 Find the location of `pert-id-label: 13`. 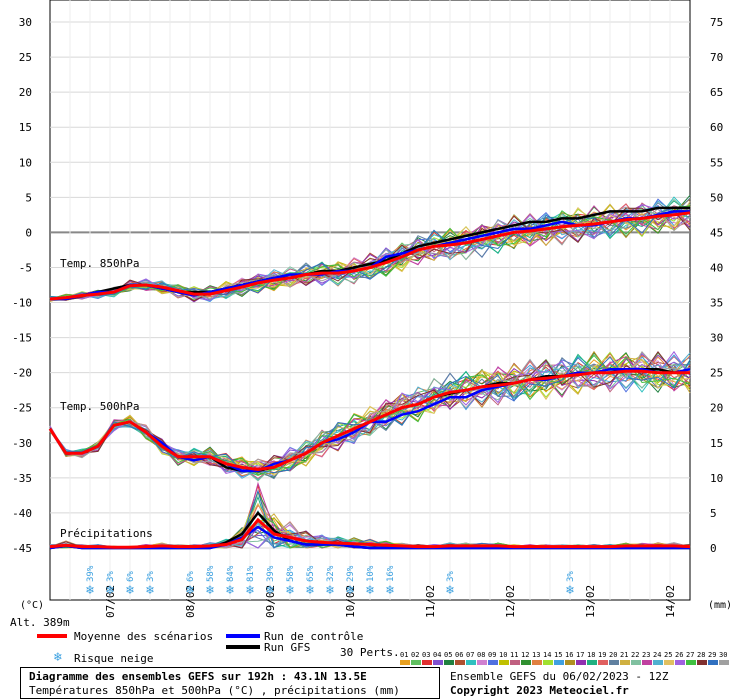

pert-id-label: 13 is located at coordinates (536, 655).